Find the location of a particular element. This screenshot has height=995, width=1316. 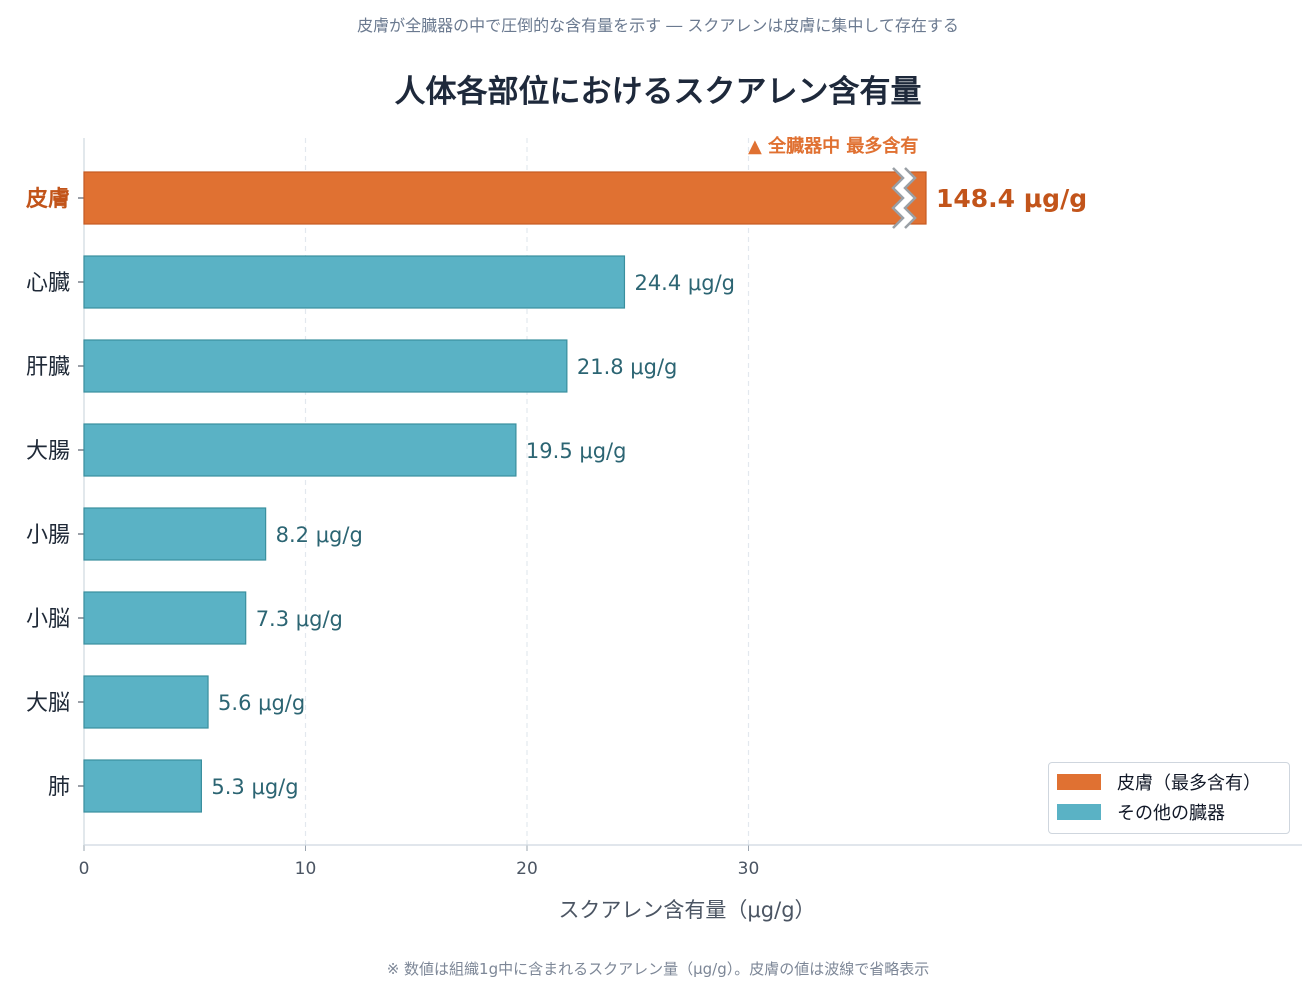

y-tick-label: 大脳 is located at coordinates (48, 703).